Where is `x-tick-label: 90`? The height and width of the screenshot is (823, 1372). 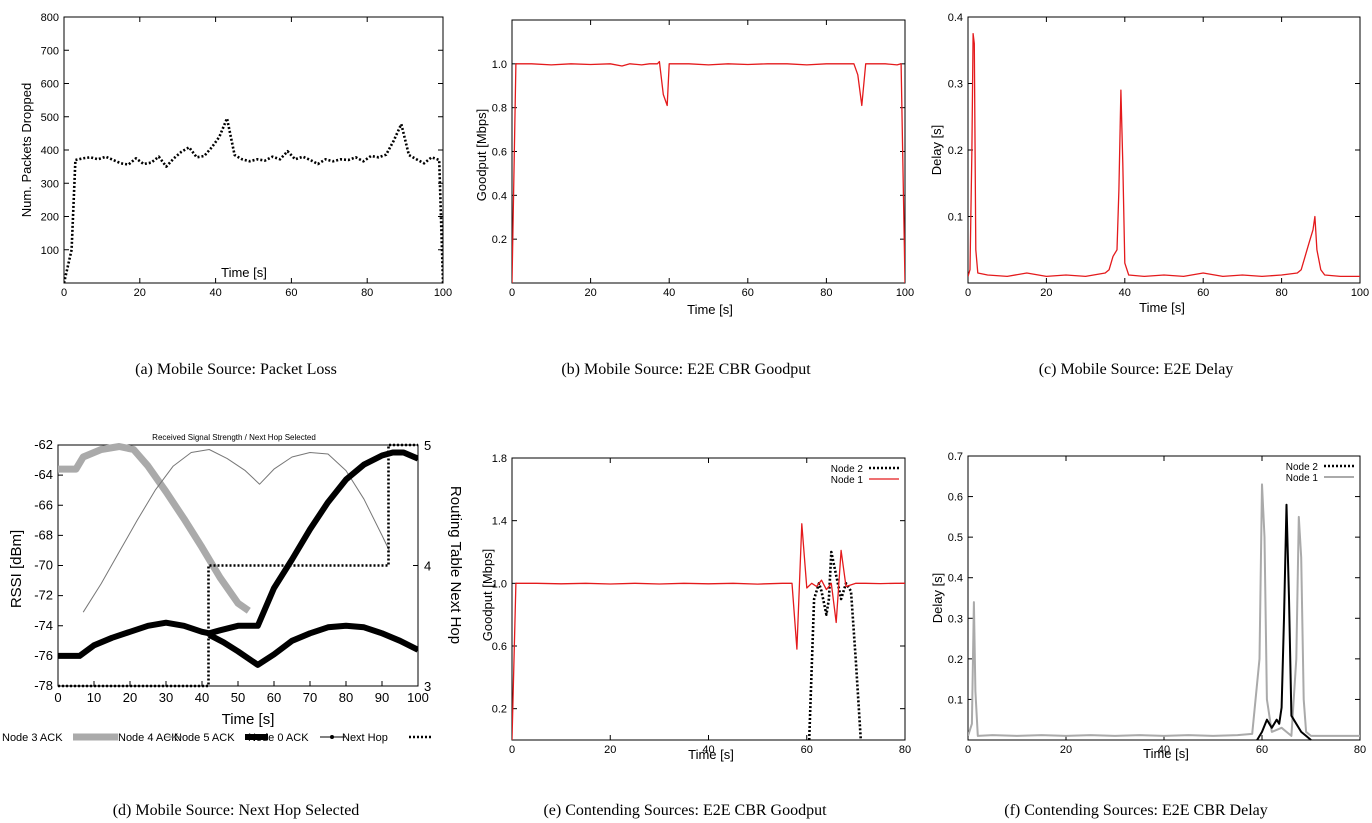 x-tick-label: 90 is located at coordinates (382, 697).